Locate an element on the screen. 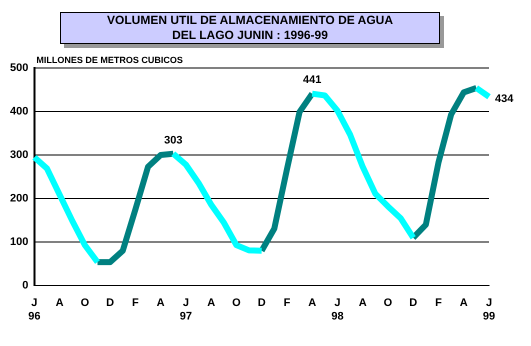 The height and width of the screenshot is (346, 531). y-tick-label: 300 is located at coordinates (19, 155).